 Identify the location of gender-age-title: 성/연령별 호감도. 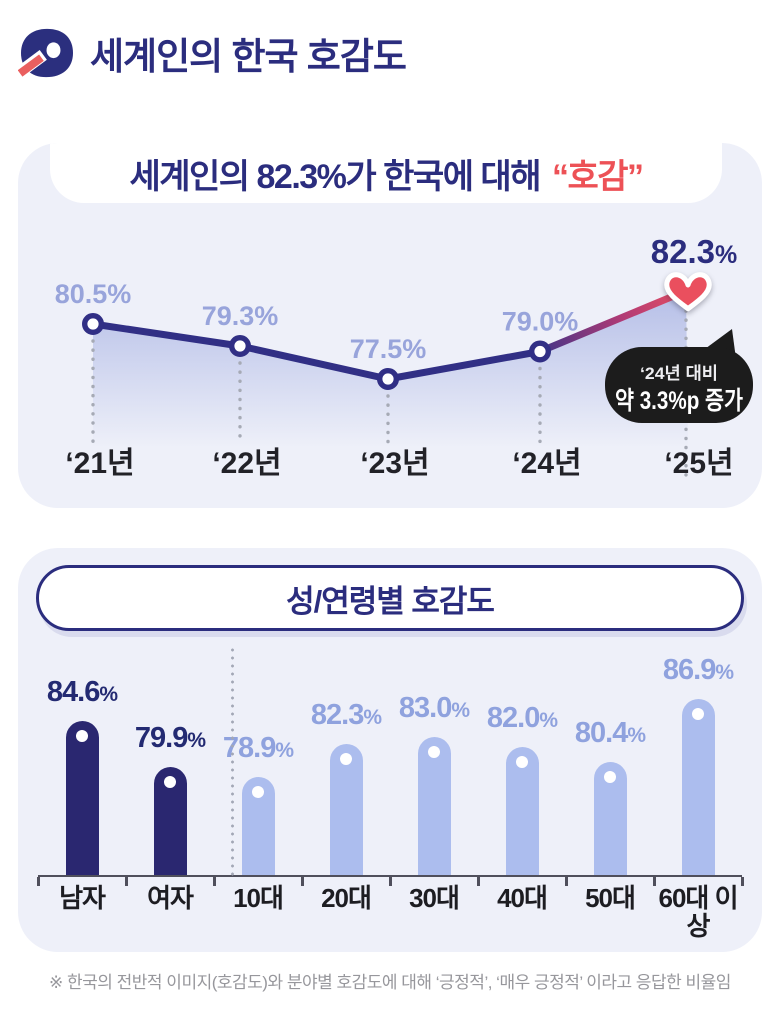
(390, 601).